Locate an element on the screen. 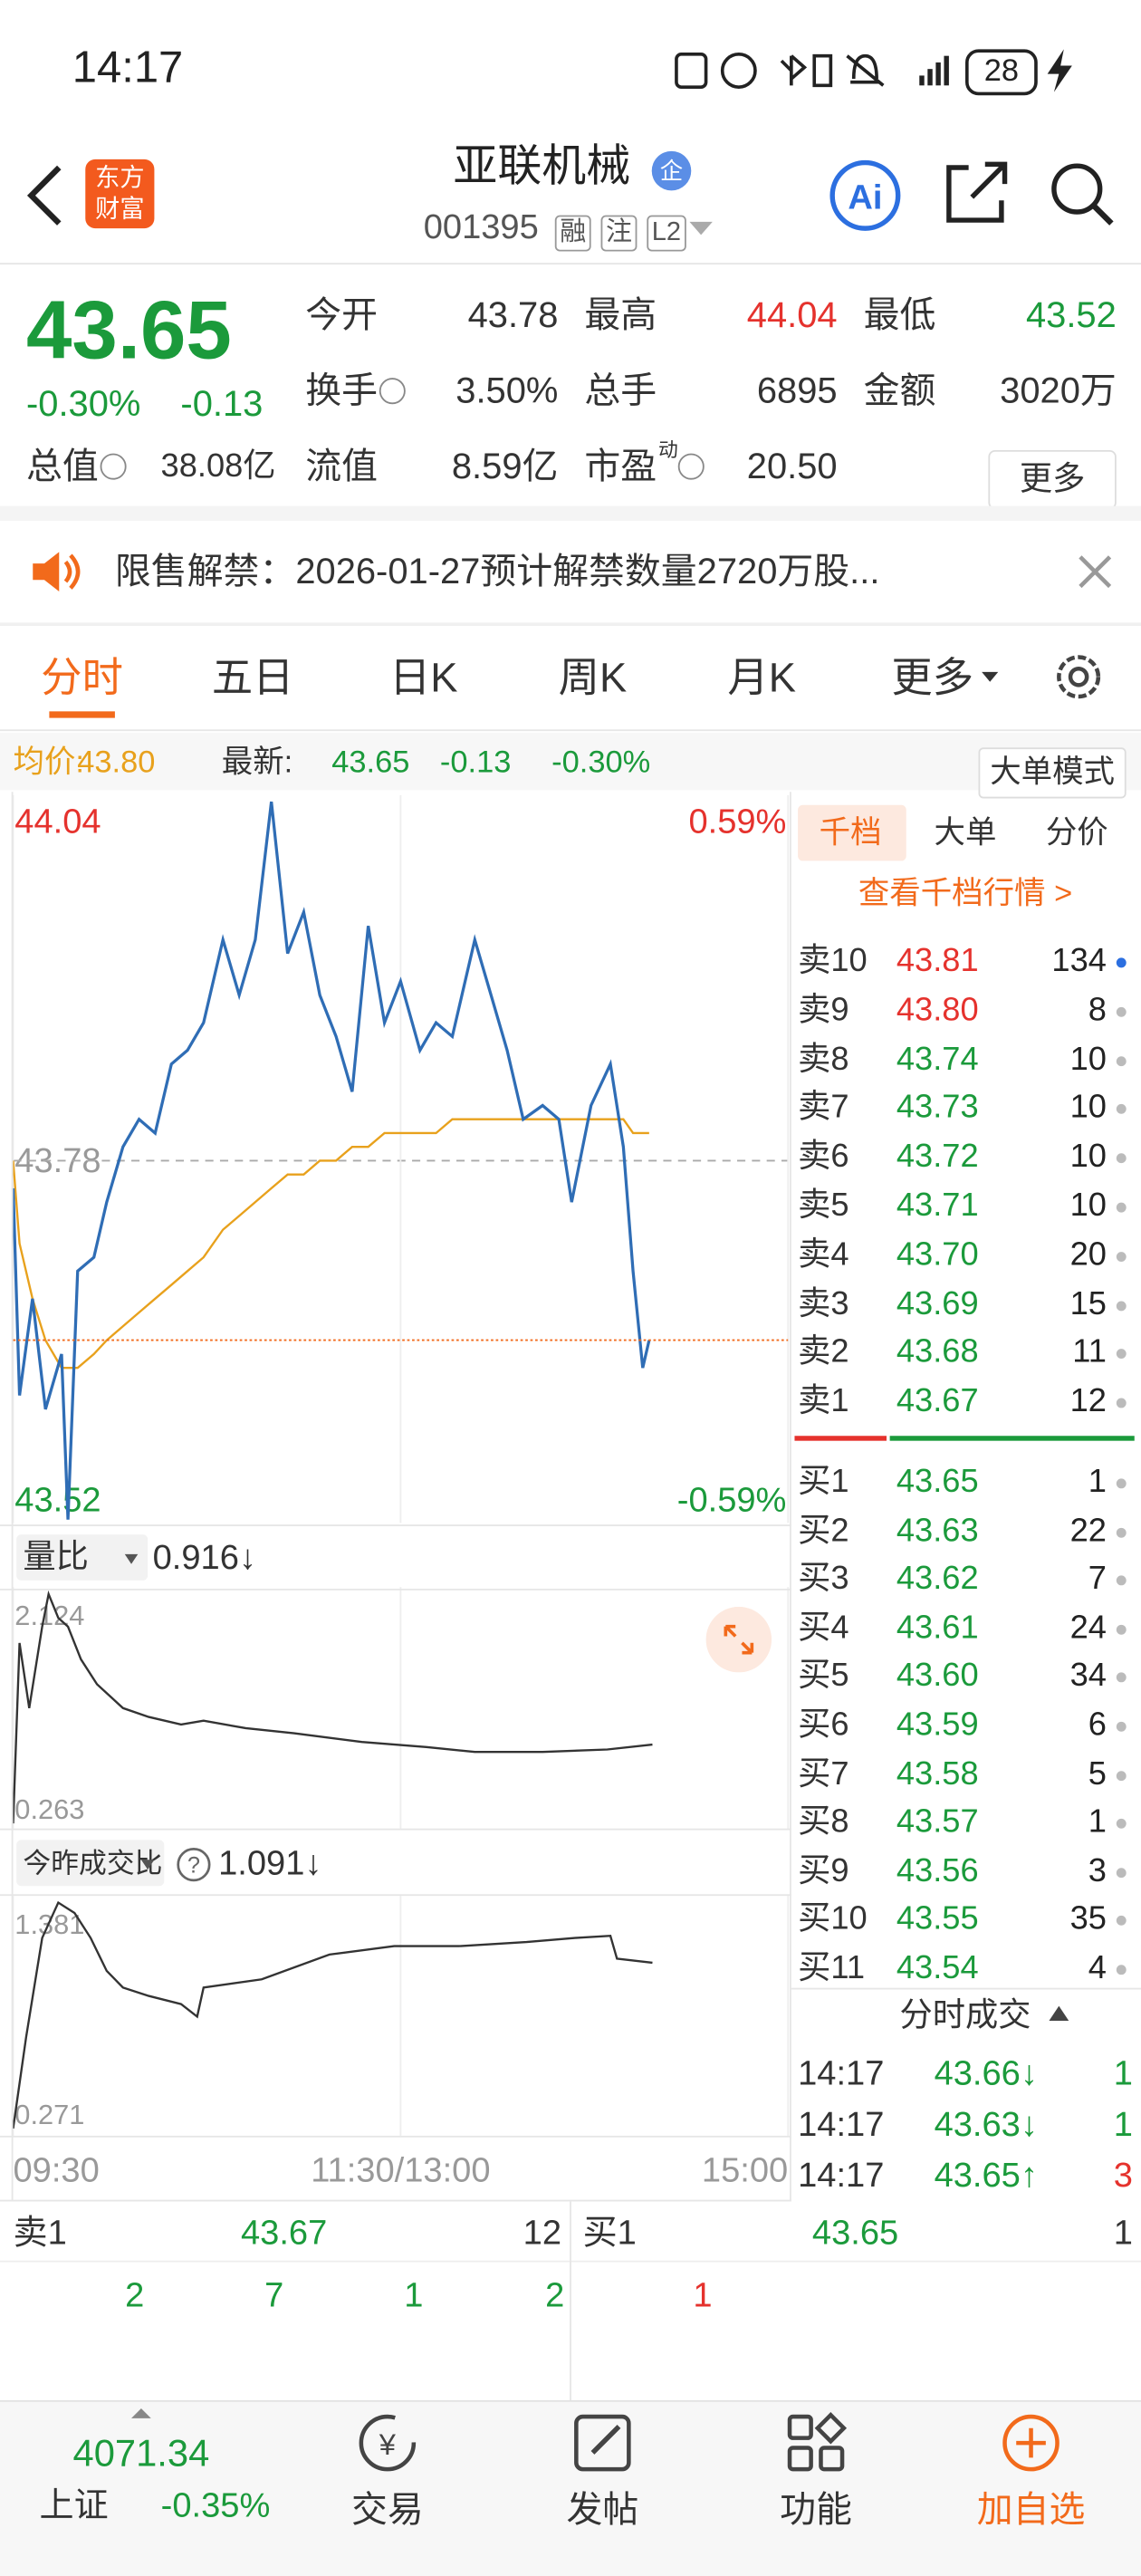 This screenshot has height=2576, width=1141. index-name: 上证 is located at coordinates (74, 2505).